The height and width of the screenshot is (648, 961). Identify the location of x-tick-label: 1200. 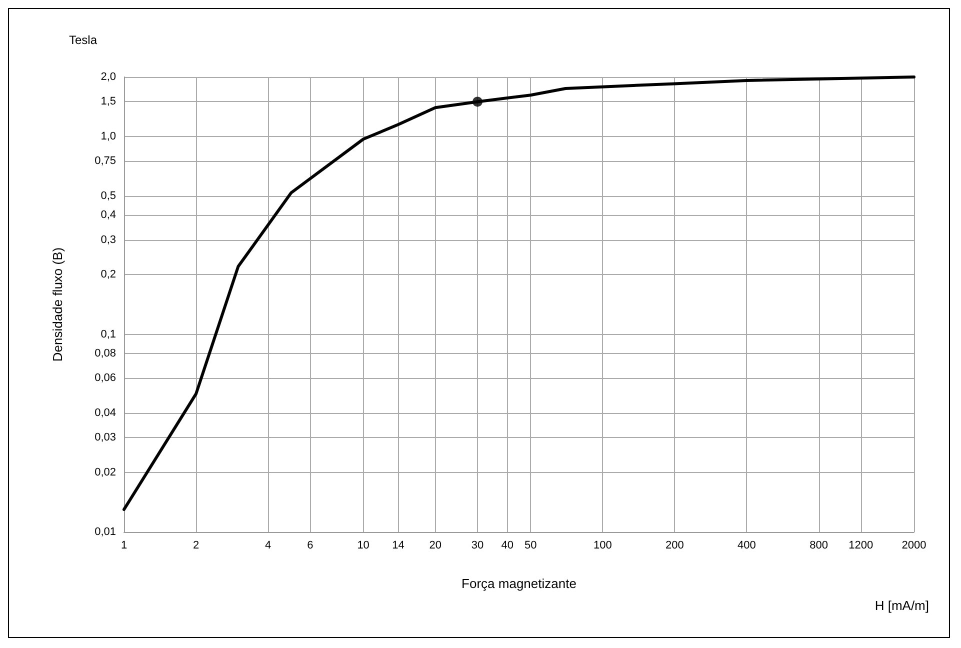
(861, 546).